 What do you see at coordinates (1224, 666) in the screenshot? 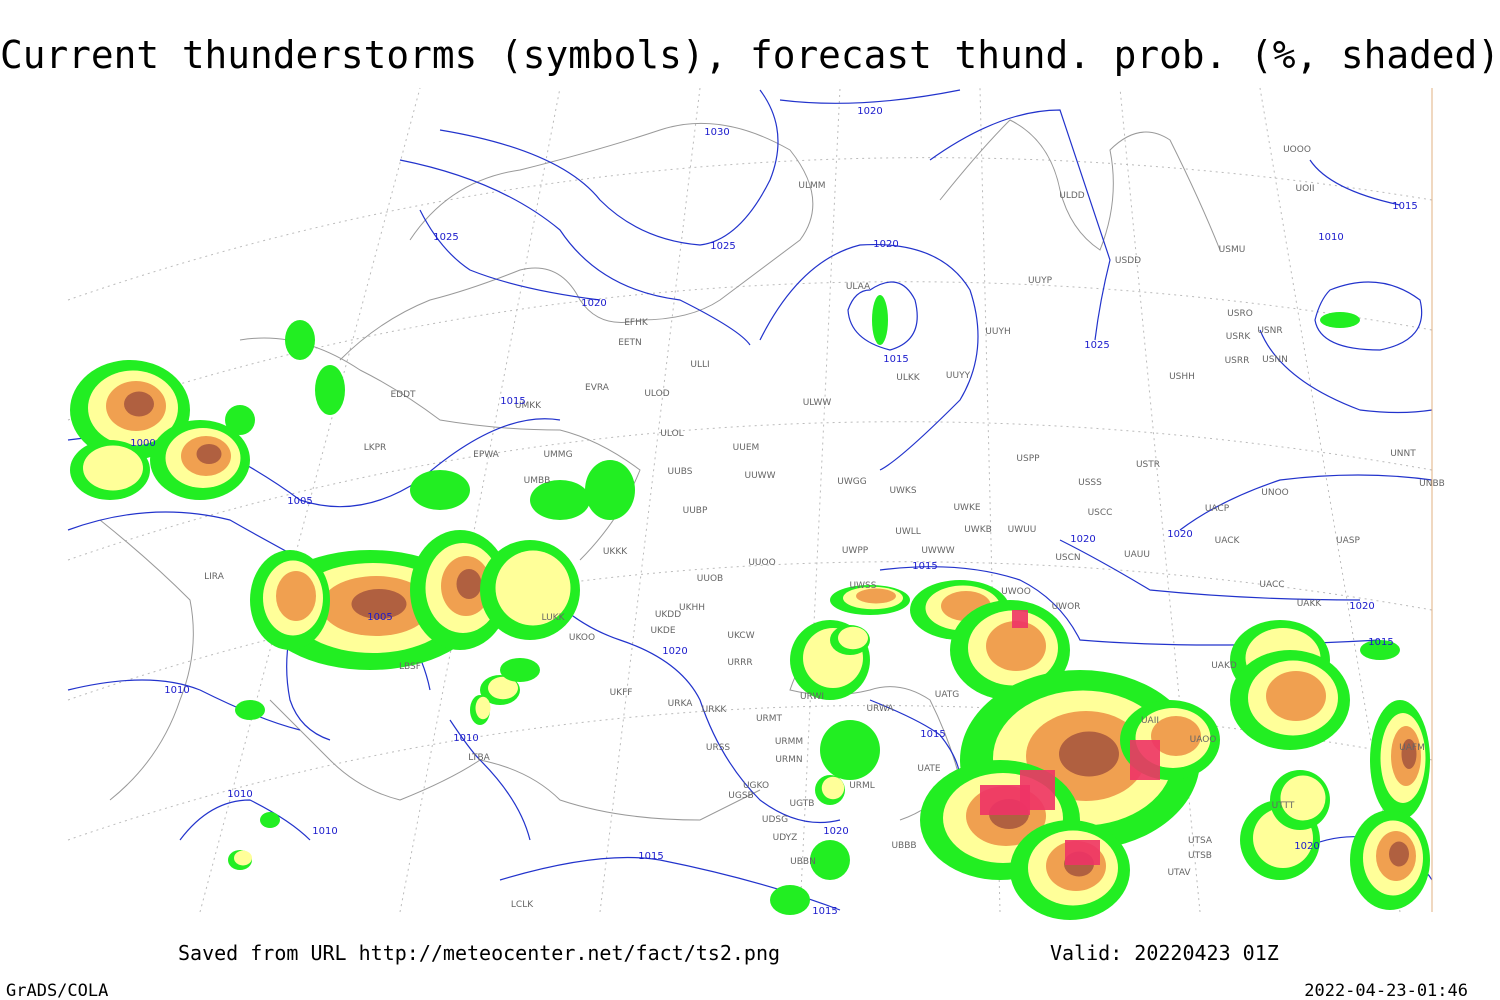
I see `station-label: UAKD` at bounding box center [1224, 666].